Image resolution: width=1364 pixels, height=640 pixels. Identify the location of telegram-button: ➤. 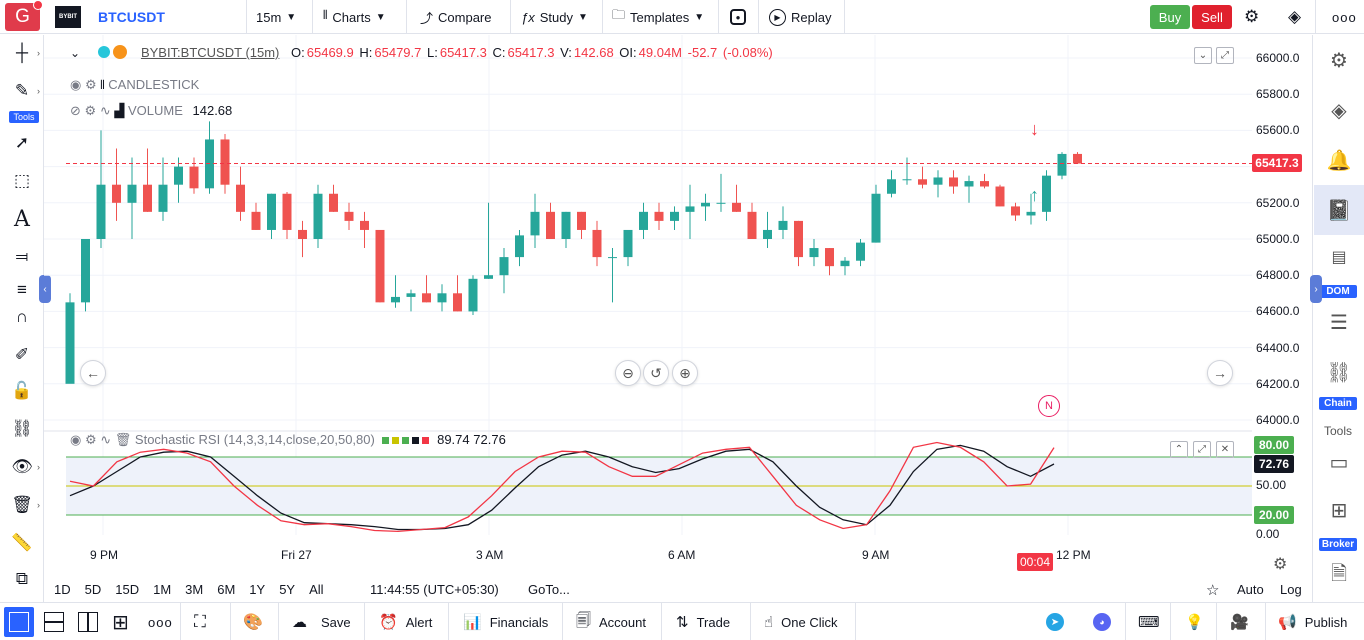
(1055, 621).